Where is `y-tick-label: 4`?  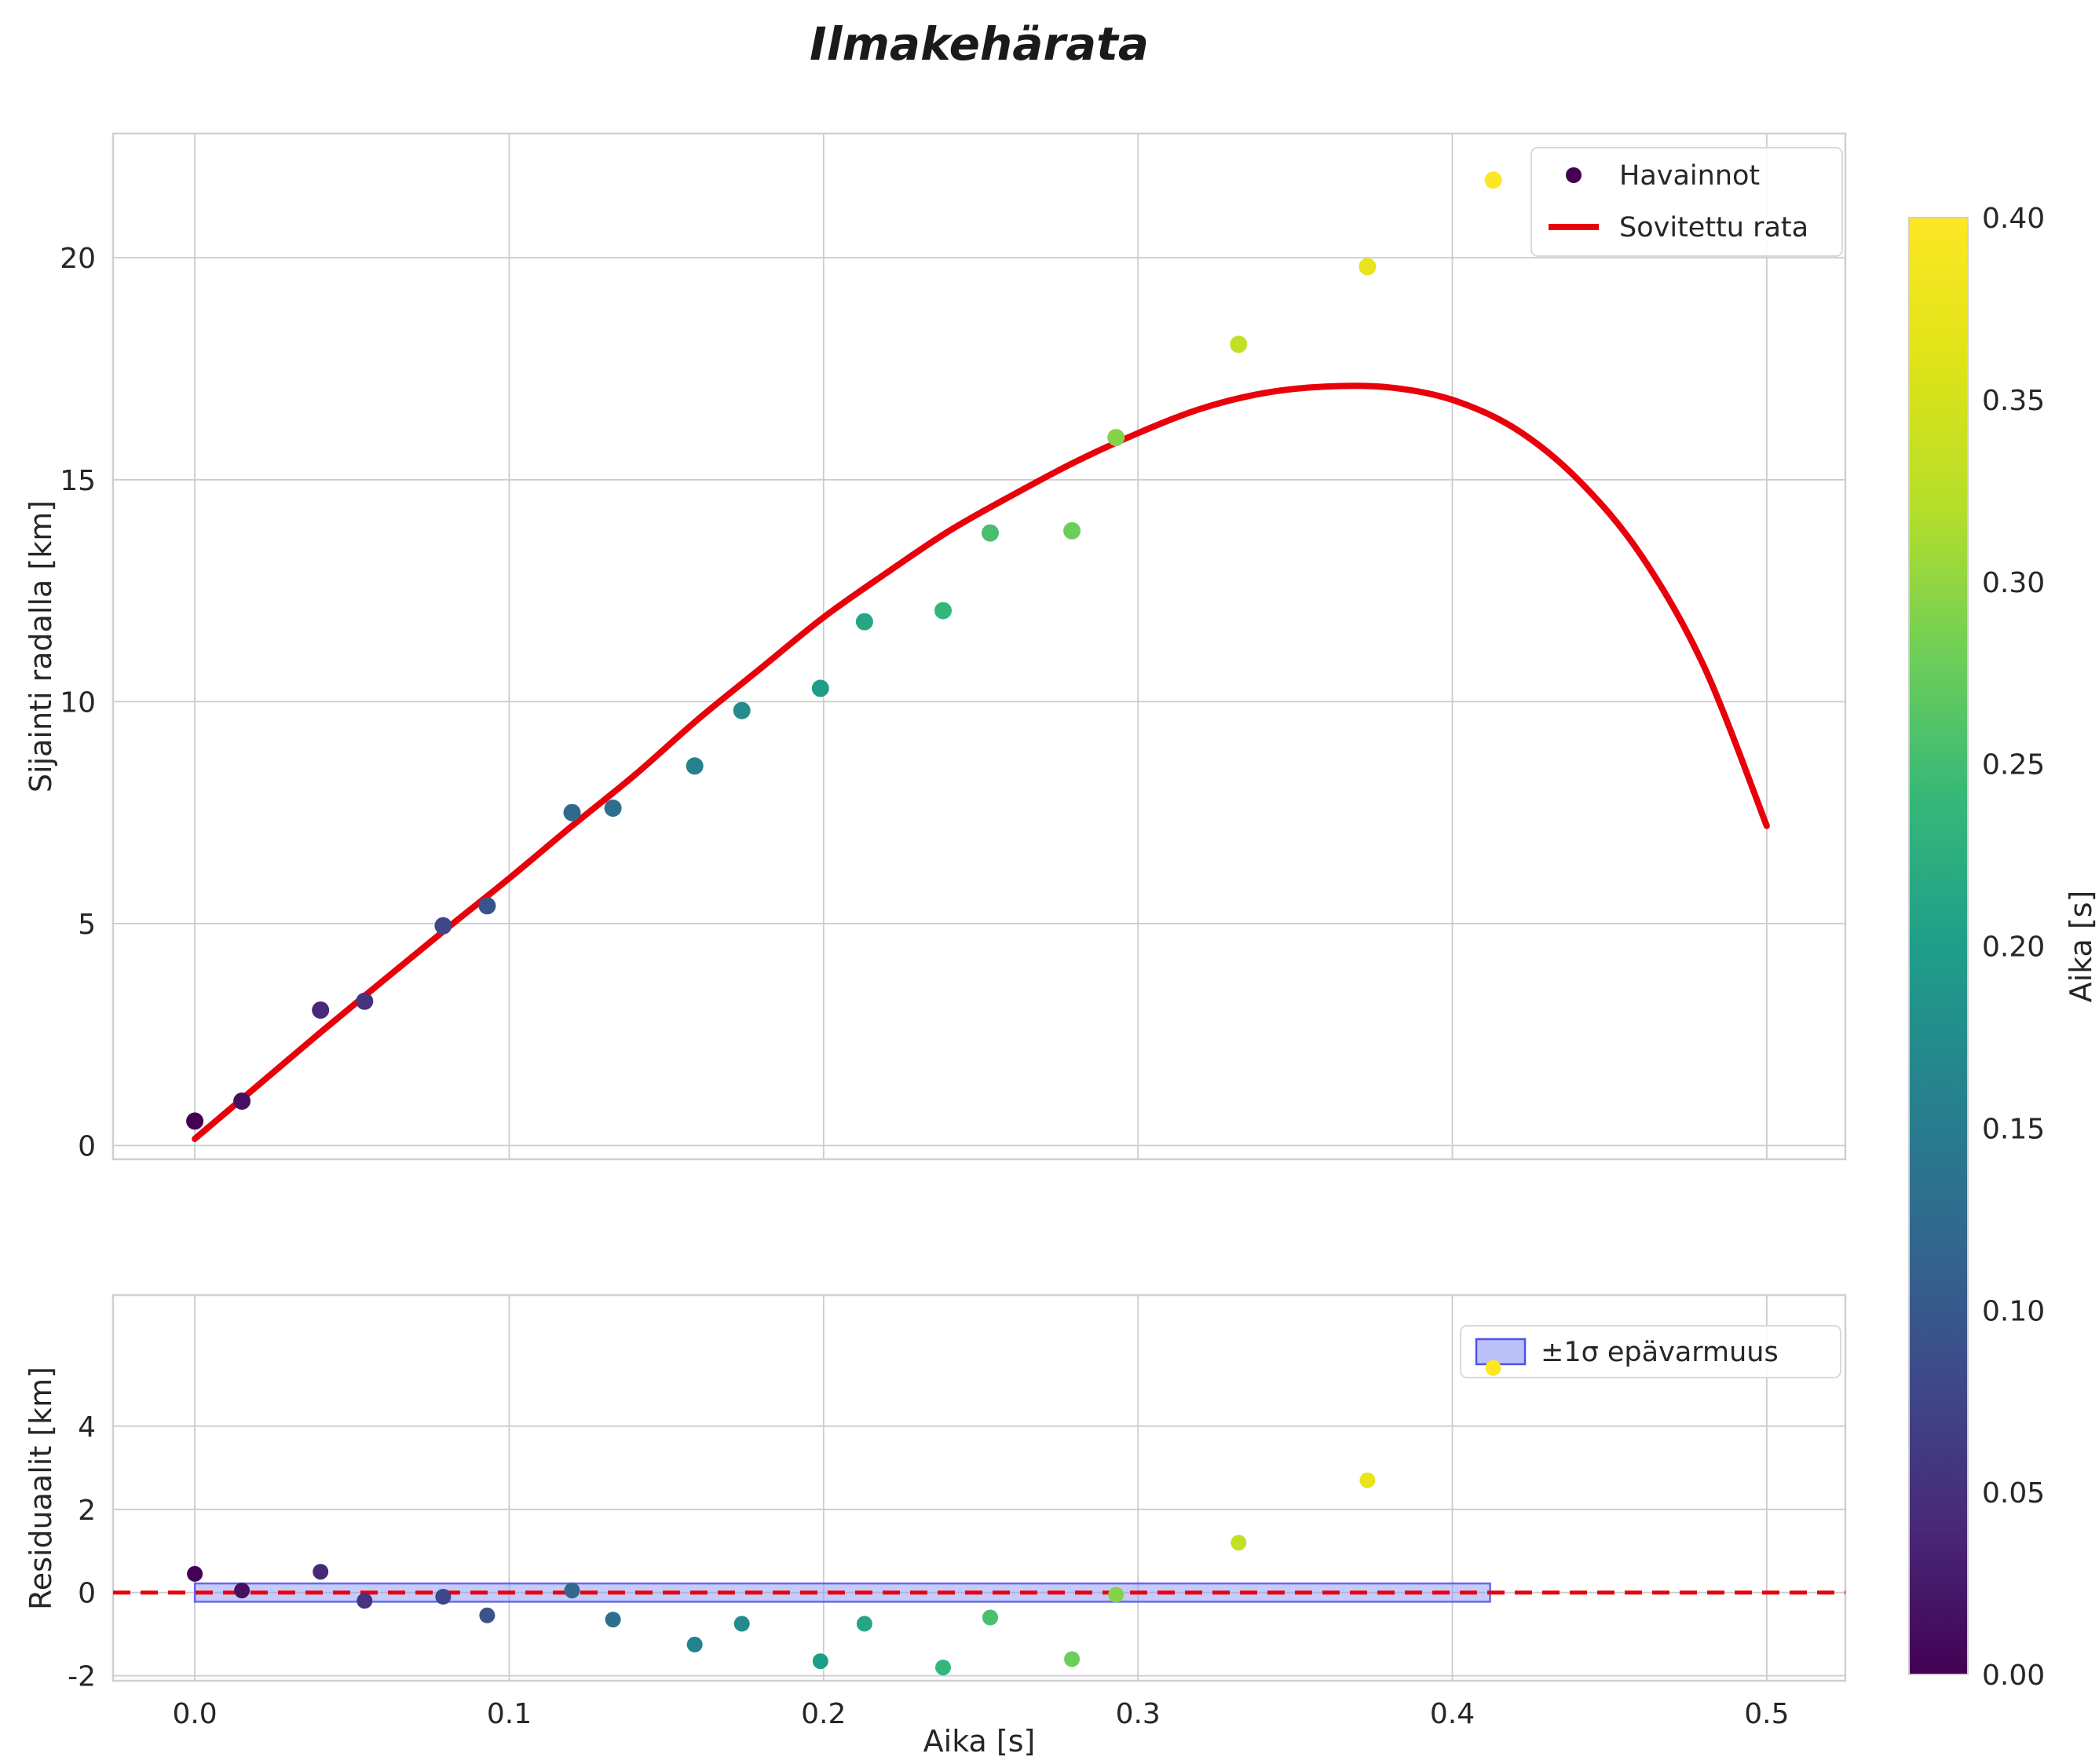
y-tick-label: 4 is located at coordinates (87, 1428).